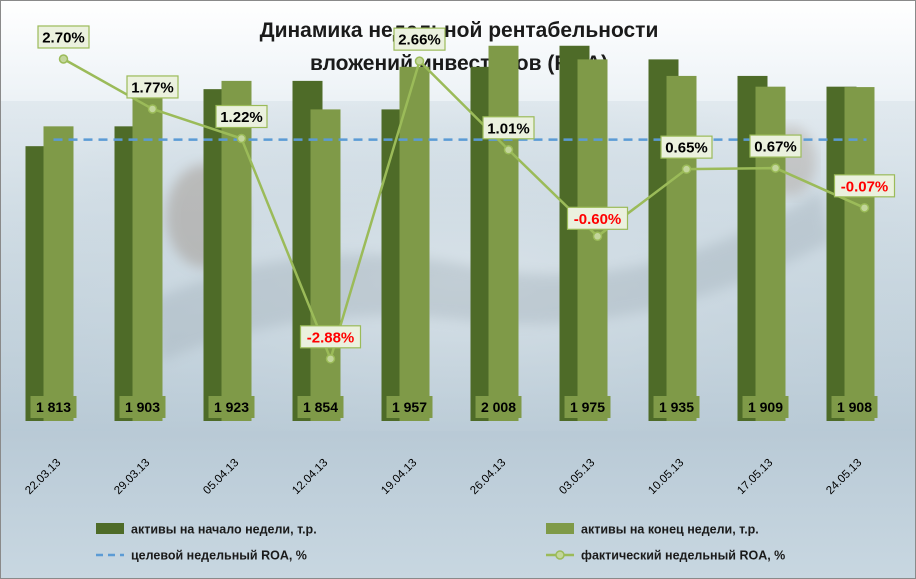 The image size is (916, 579). Describe the element at coordinates (681, 248) in the screenshot. I see `bar-end-10.05.13` at that location.